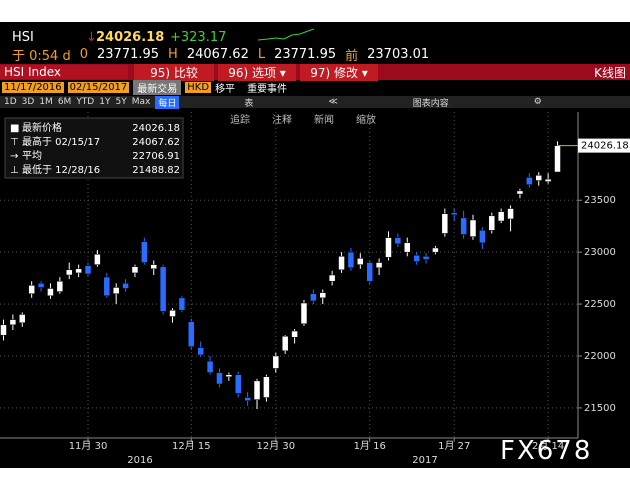  I want to click on menu-button: 95) 比较, so click(174, 72).